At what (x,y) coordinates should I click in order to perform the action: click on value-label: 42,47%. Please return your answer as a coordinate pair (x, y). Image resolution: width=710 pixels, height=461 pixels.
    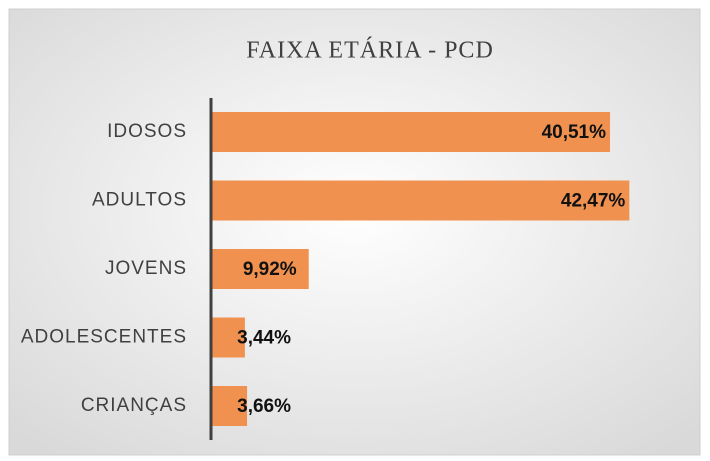
    Looking at the image, I should click on (593, 201).